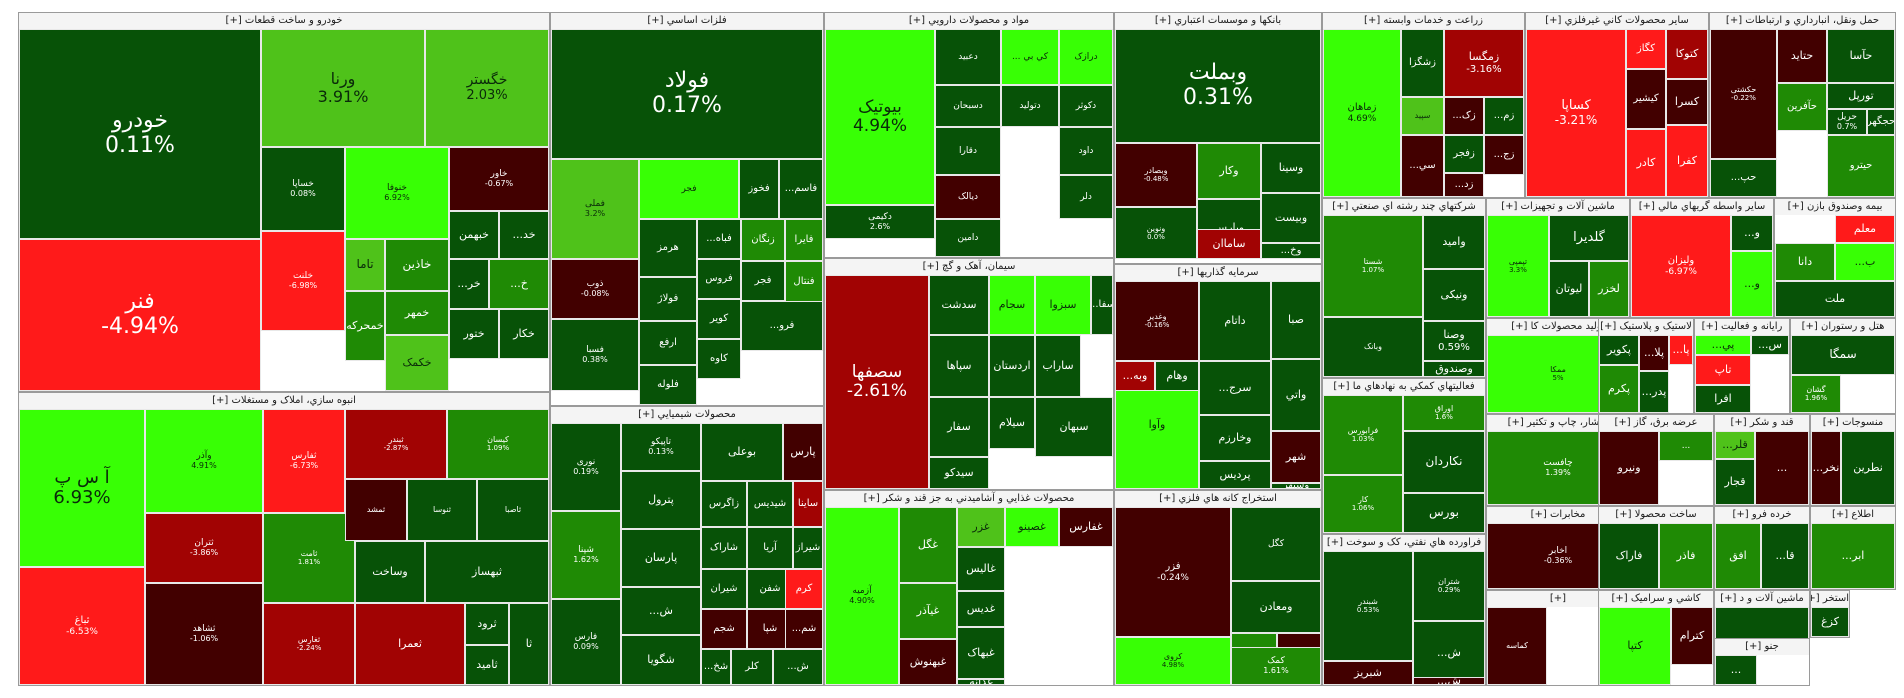 The image size is (1904, 698). What do you see at coordinates (365, 265) in the screenshot?
I see `stock-tile: تاما` at bounding box center [365, 265].